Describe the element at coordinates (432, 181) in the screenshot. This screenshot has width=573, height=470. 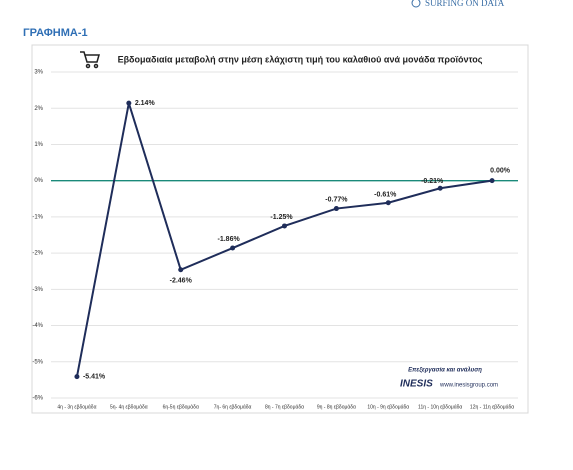
I see `data-label: -0.21%` at that location.